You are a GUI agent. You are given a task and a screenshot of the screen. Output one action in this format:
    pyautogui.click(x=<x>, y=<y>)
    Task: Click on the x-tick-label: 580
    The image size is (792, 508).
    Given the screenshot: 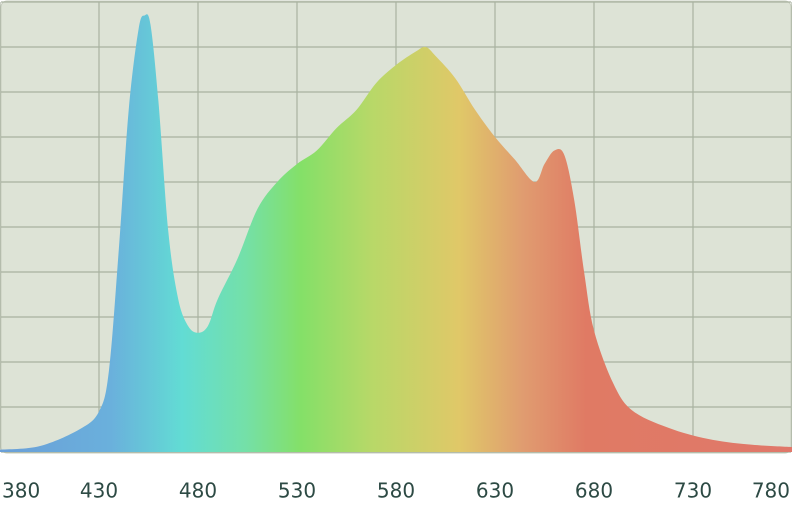 What is the action you would take?
    pyautogui.click(x=396, y=491)
    